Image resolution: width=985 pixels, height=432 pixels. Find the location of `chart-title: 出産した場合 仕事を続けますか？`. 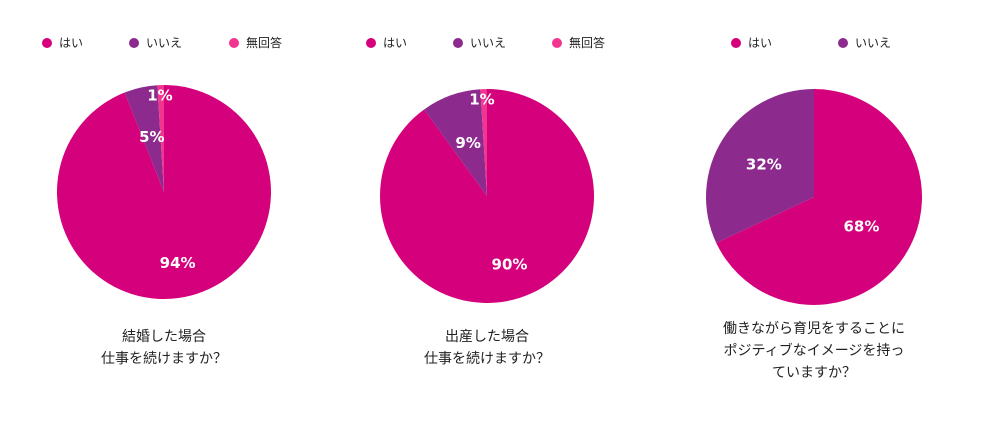

chart-title: 出産した場合 仕事を続けますか？ is located at coordinates (487, 348).